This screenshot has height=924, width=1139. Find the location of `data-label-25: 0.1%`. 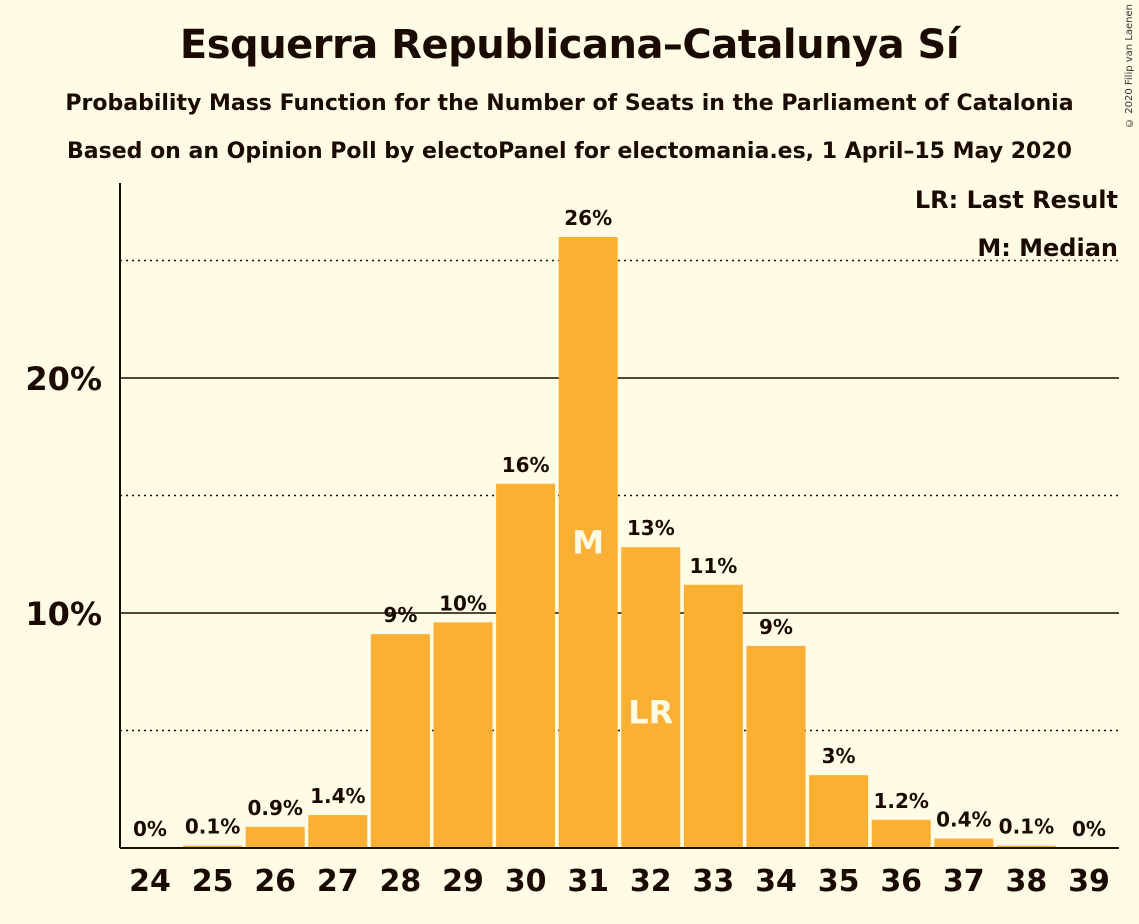

data-label-25: 0.1% is located at coordinates (212, 827).